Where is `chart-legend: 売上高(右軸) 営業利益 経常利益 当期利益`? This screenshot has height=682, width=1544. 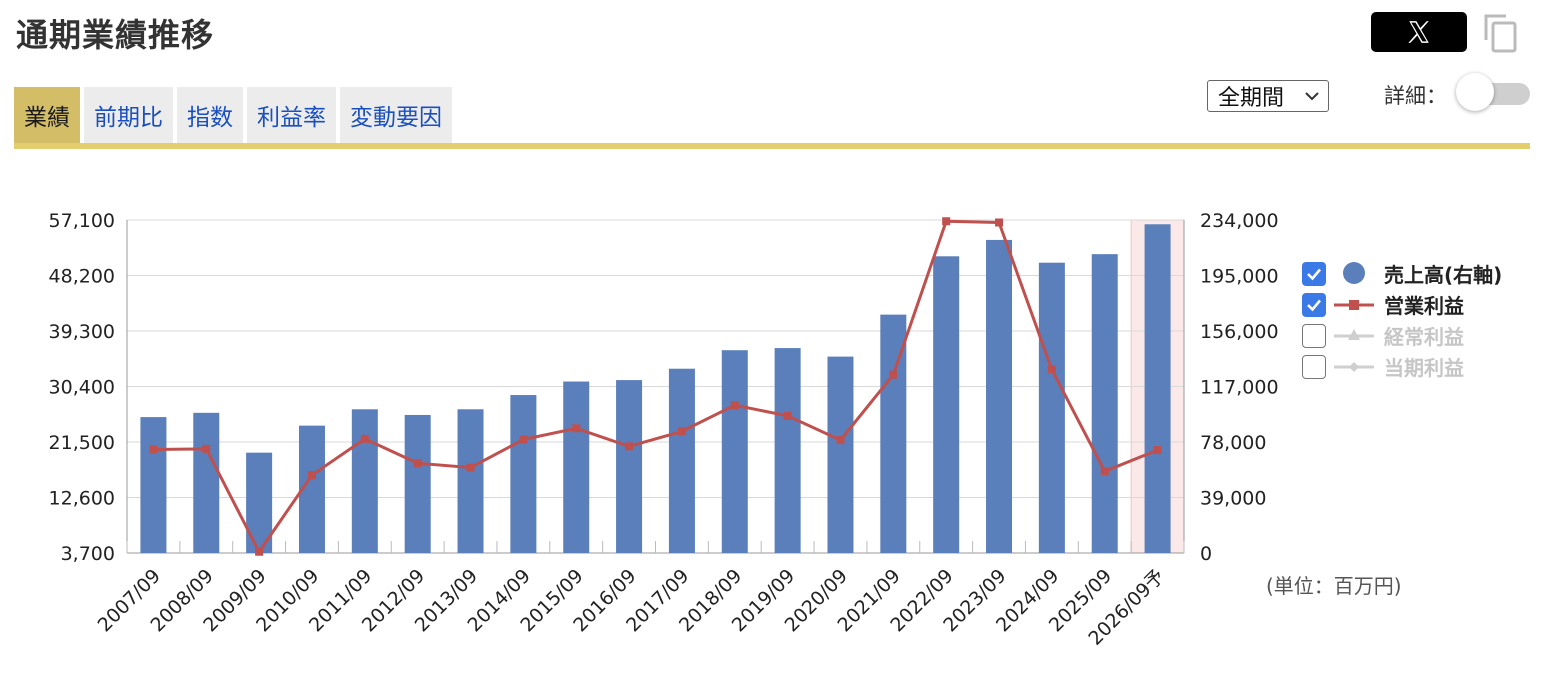
chart-legend: 売上高(右軸) 営業利益 経常利益 当期利益 is located at coordinates (1402, 320).